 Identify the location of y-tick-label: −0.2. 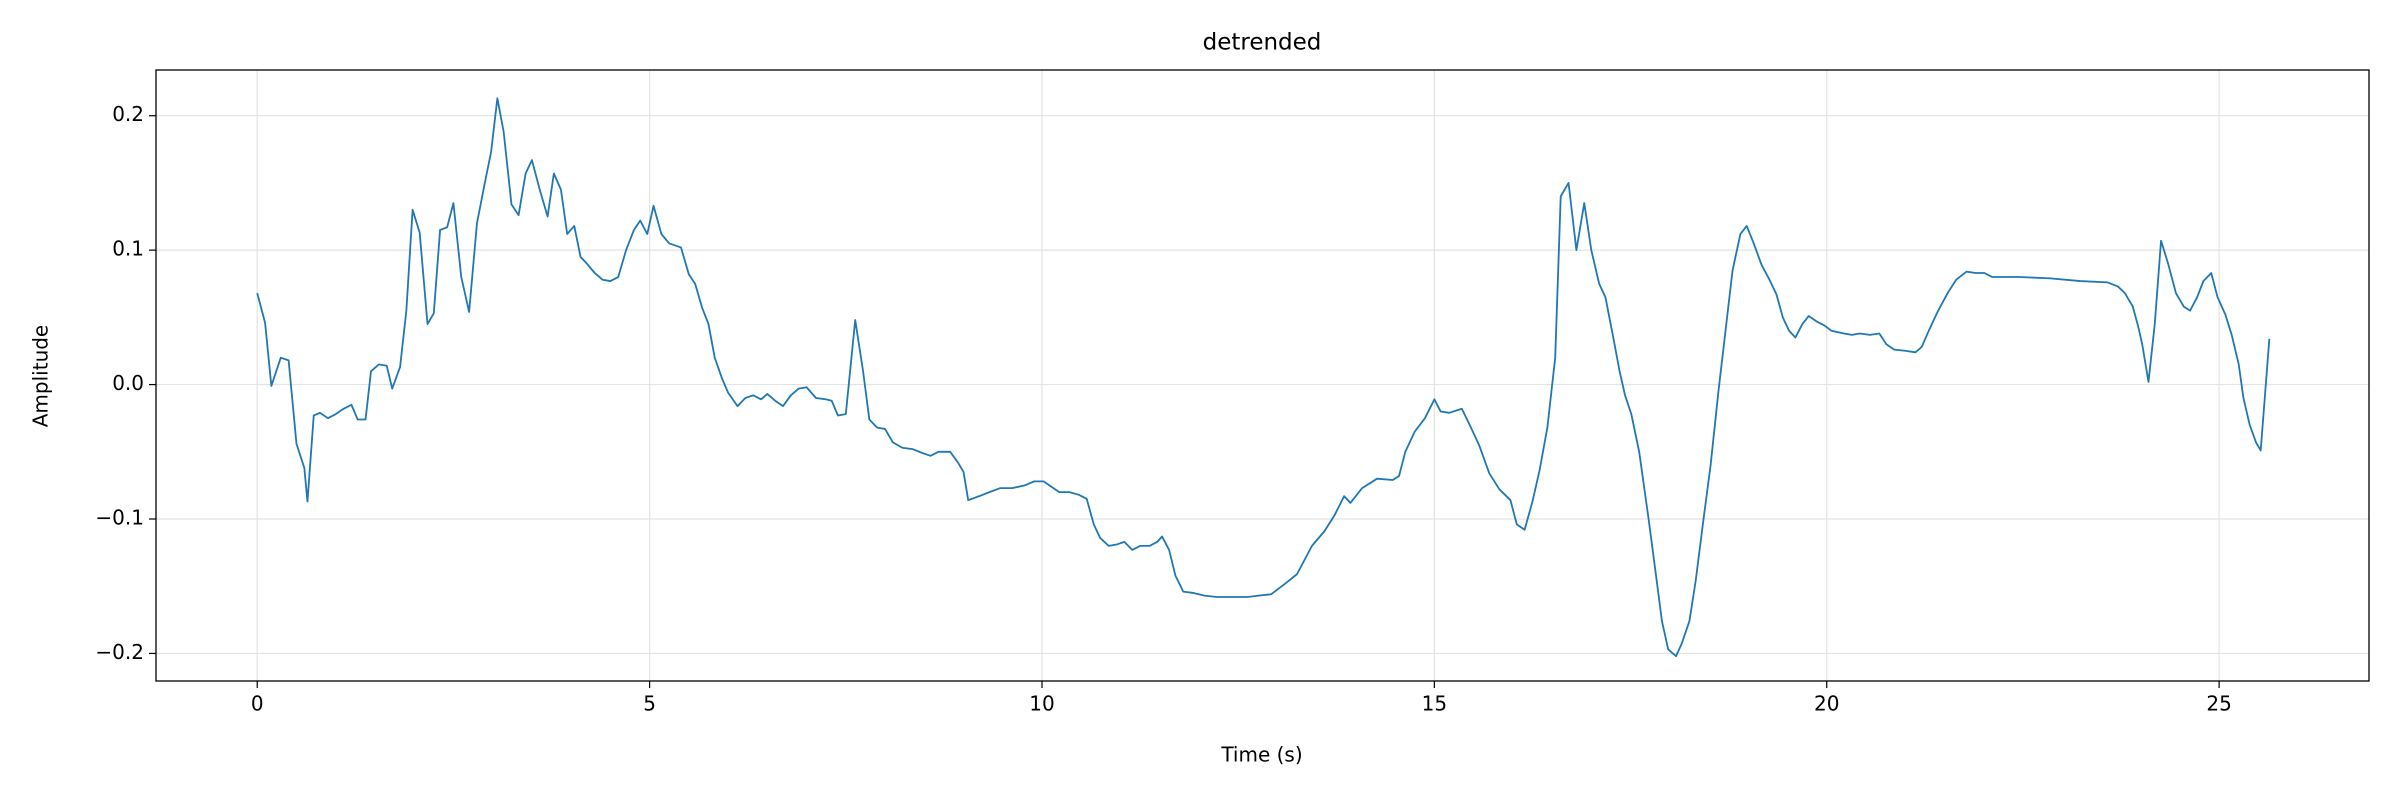
(119, 652).